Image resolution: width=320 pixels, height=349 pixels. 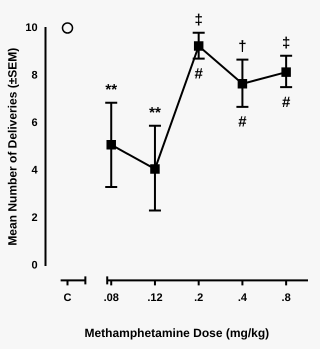 I want to click on x-tick-label: .2, so click(x=199, y=298).